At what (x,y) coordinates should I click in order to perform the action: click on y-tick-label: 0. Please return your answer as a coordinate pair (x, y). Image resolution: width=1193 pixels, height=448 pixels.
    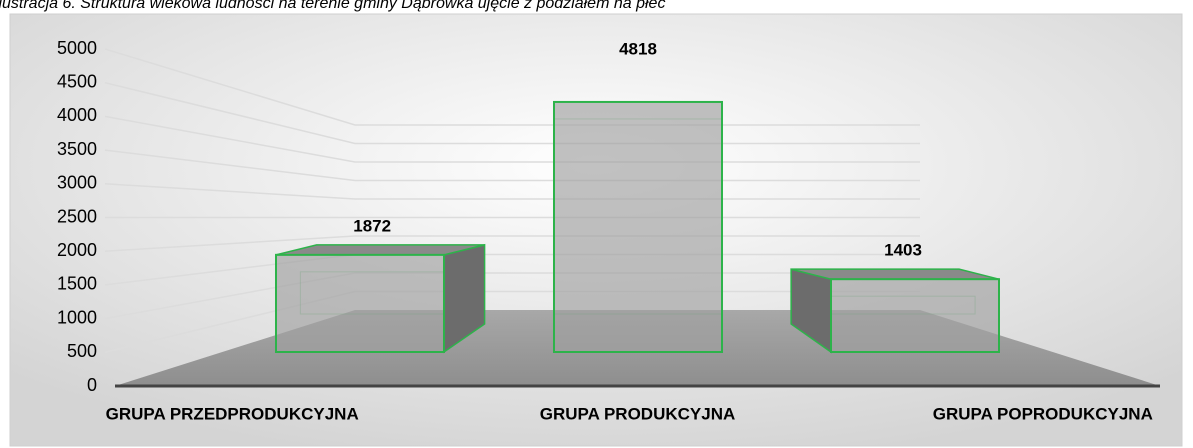
    Looking at the image, I should click on (92, 385).